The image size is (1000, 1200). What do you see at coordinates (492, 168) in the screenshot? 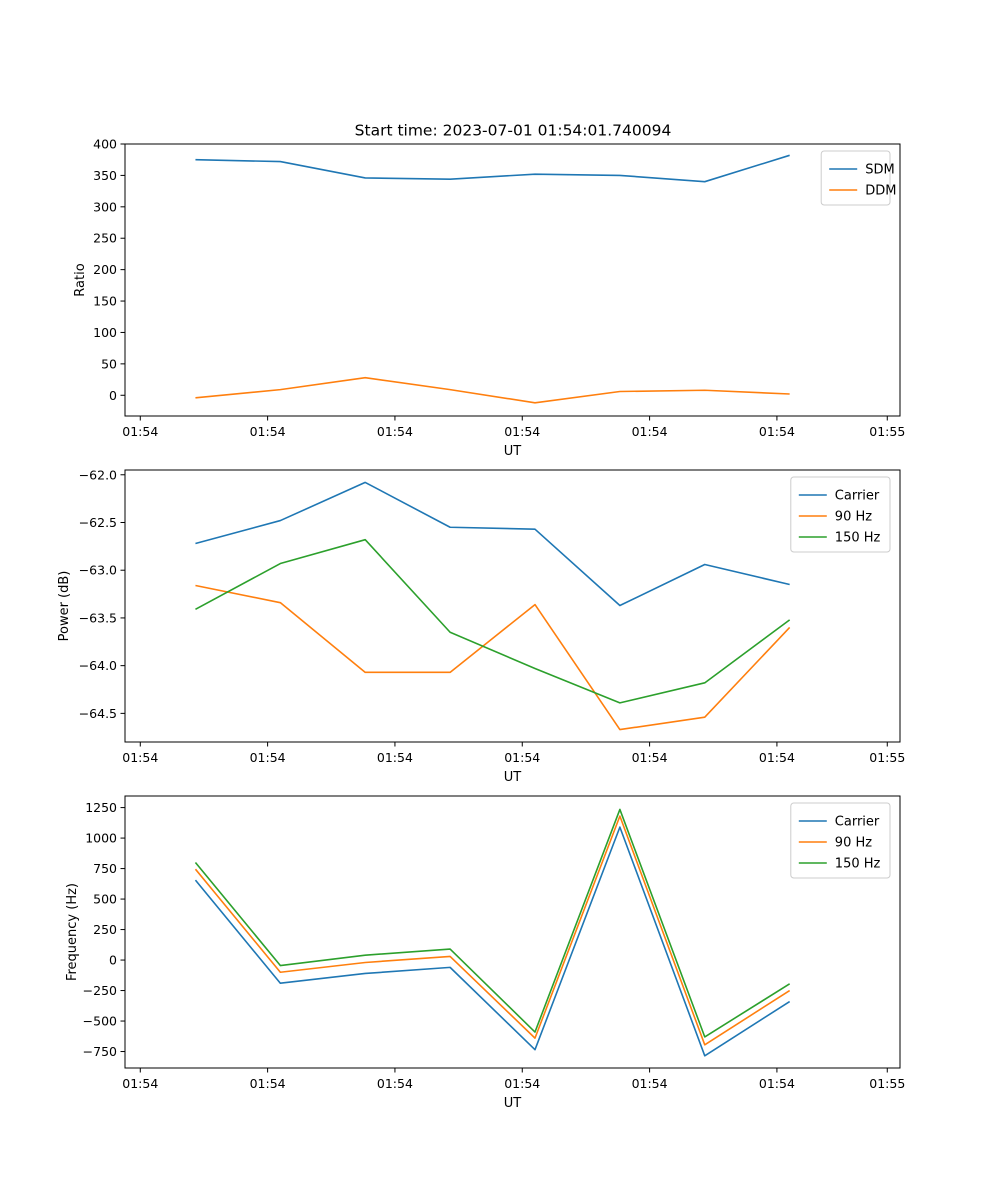
I see `series-line-sdm` at bounding box center [492, 168].